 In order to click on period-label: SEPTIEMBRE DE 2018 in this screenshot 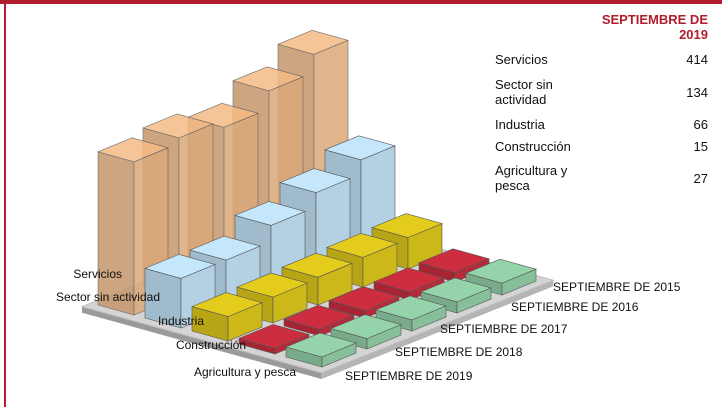, I will do `click(459, 352)`.